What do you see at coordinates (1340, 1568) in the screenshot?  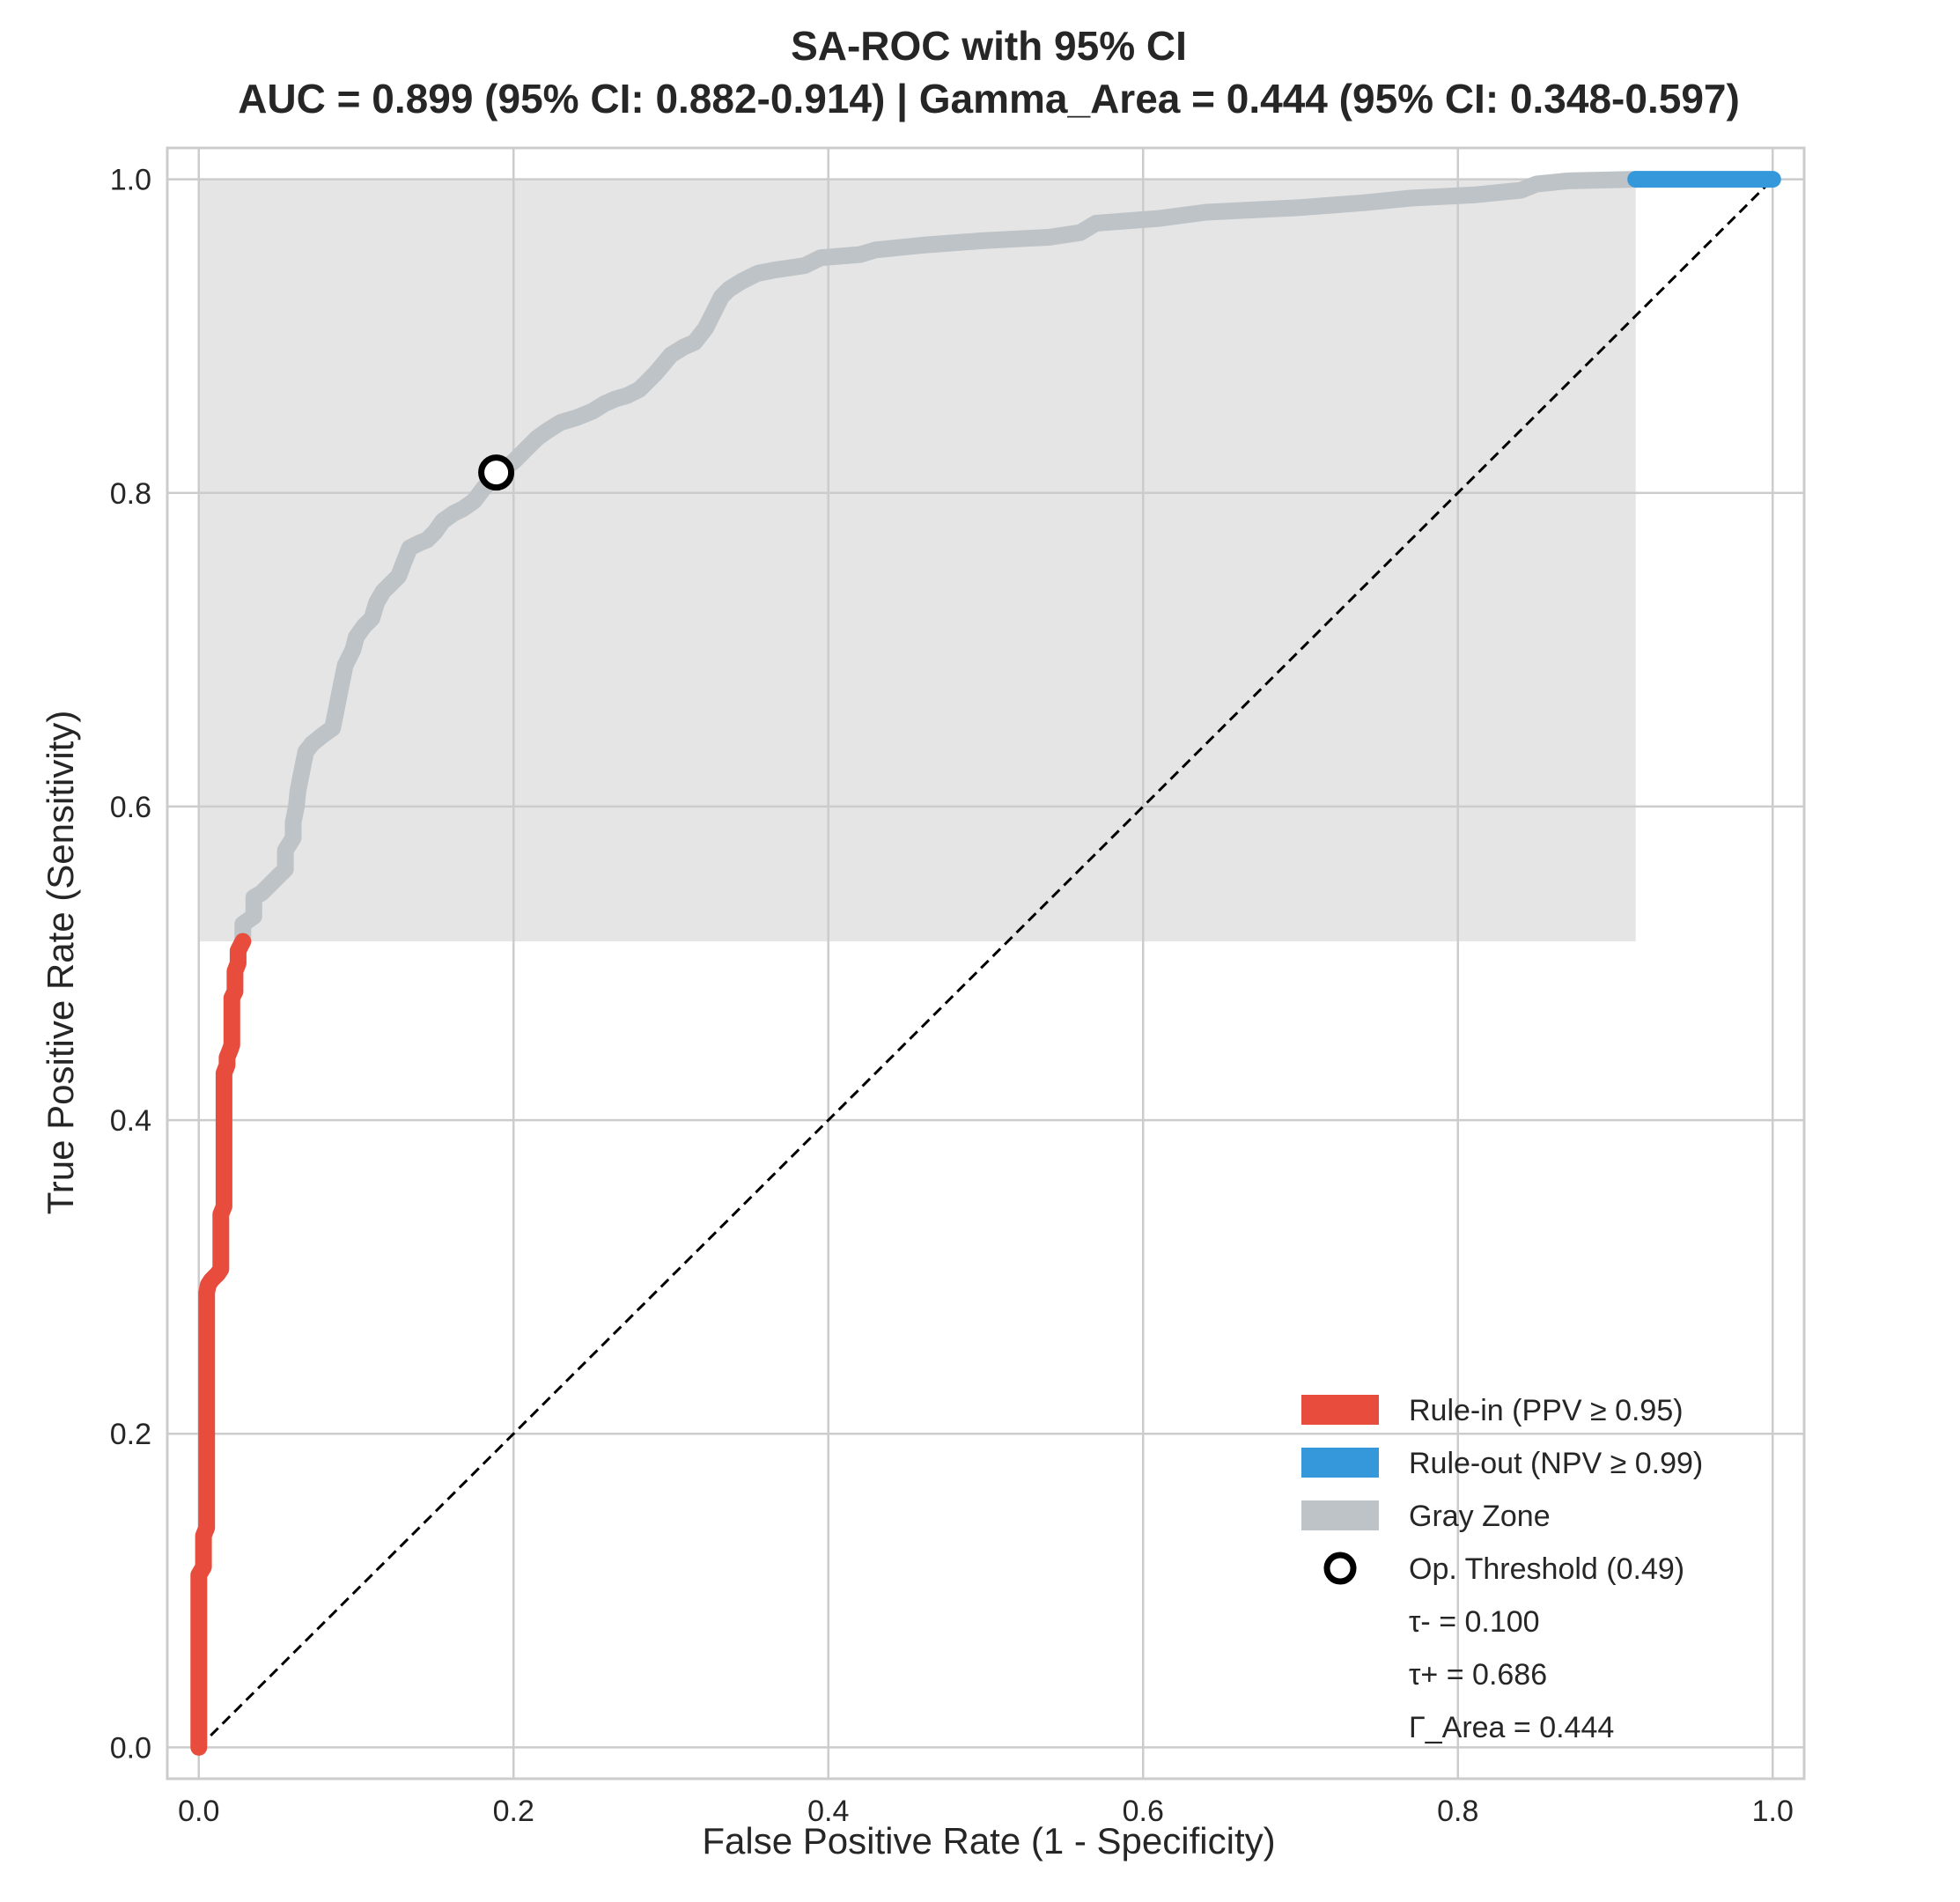 I see `legend-marker` at bounding box center [1340, 1568].